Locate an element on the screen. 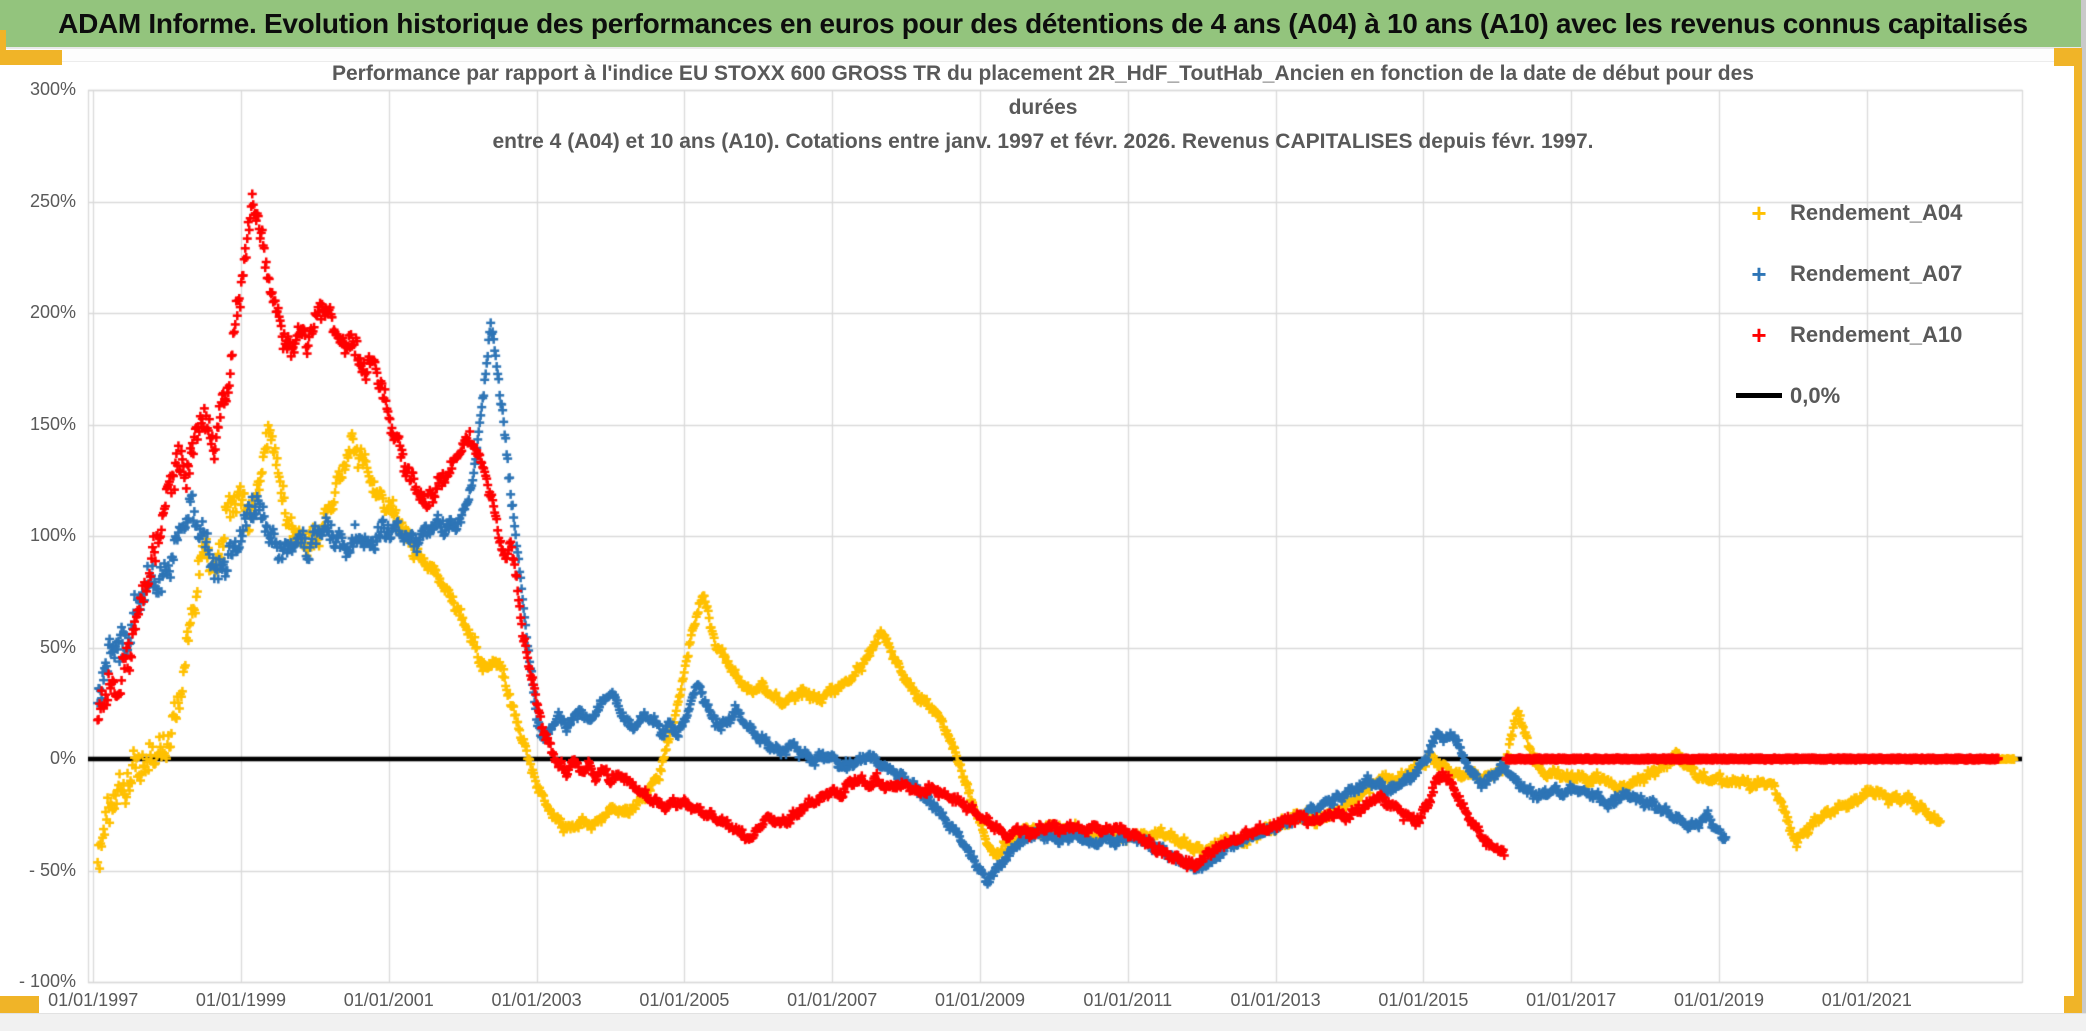 The height and width of the screenshot is (1031, 2086). legend-item-rendement-a04: + Rendement_A04 is located at coordinates (1901, 212).